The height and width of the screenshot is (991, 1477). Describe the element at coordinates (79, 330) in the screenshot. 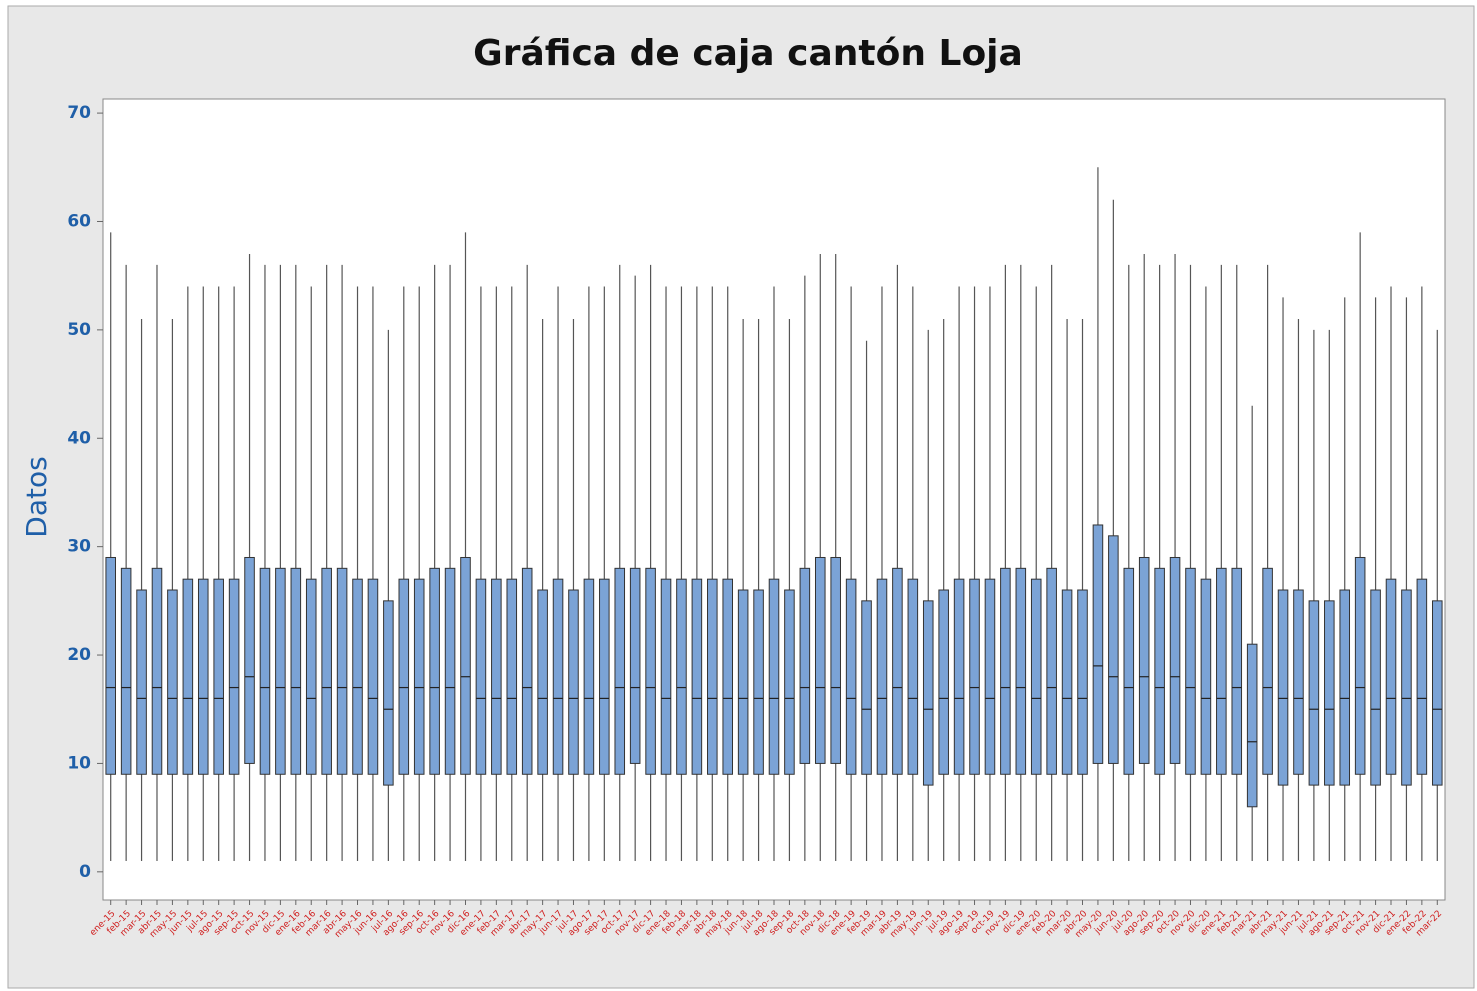

I see `y-tick-label: 50` at that location.